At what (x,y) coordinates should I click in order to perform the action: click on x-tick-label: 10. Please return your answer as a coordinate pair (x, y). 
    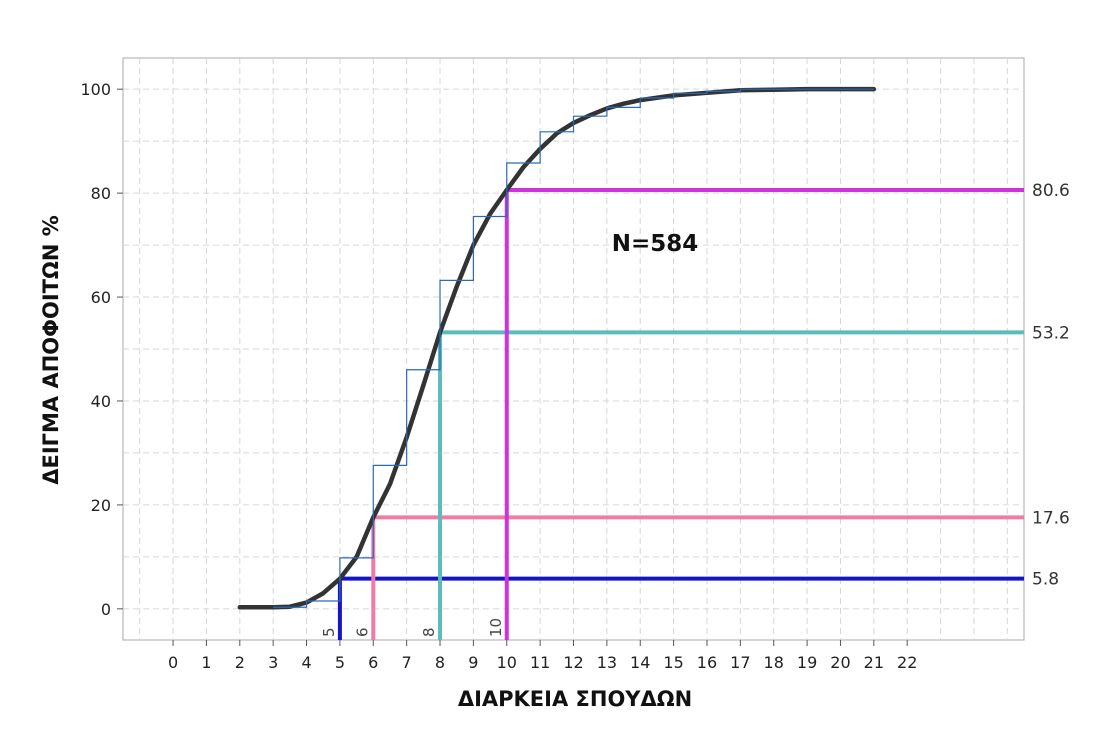
    Looking at the image, I should click on (507, 662).